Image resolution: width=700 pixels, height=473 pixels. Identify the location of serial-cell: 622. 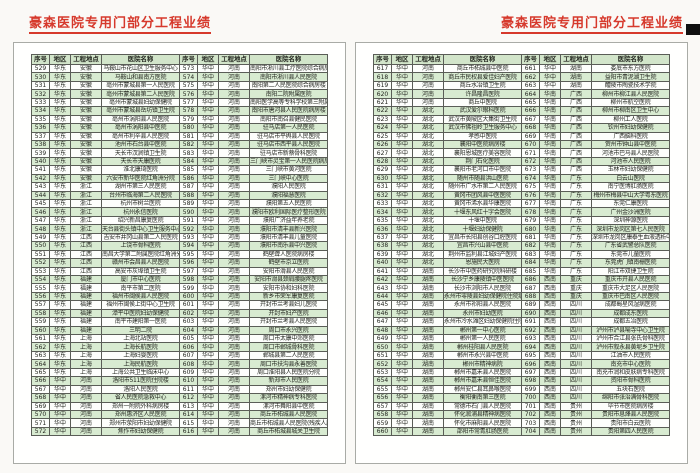
(382, 111).